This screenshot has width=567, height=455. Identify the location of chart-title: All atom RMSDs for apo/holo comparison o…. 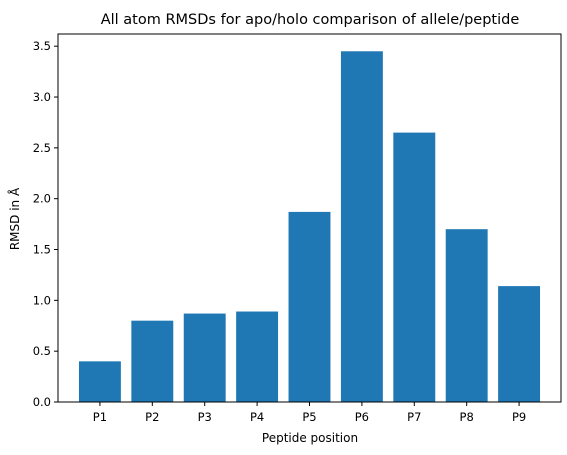
(310, 20).